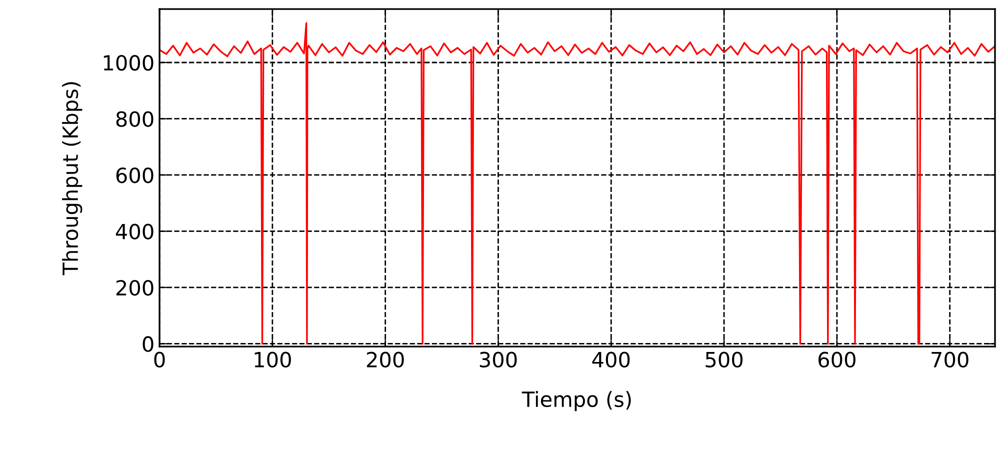 This screenshot has width=997, height=453. Describe the element at coordinates (724, 360) in the screenshot. I see `x-tick-label: 500` at that location.